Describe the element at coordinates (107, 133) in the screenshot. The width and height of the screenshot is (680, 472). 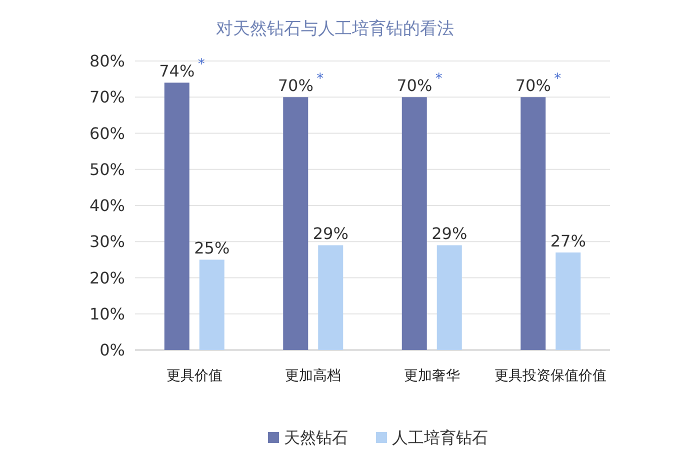
I see `y-tick-label: 60%` at that location.